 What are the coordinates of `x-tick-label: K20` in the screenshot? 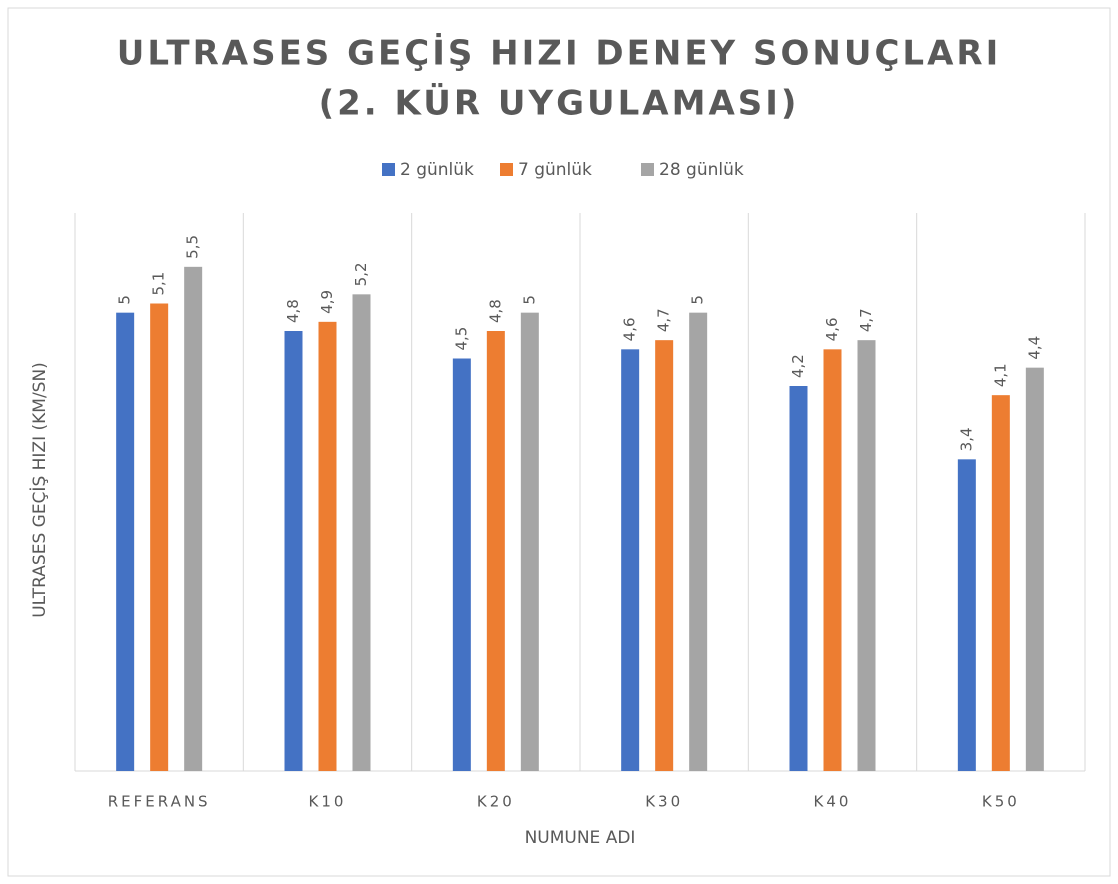 It's located at (496, 802).